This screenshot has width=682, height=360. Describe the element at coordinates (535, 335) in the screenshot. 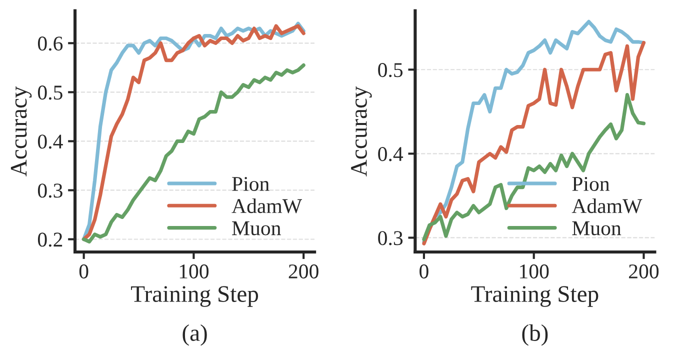

I see `text: (b)` at that location.